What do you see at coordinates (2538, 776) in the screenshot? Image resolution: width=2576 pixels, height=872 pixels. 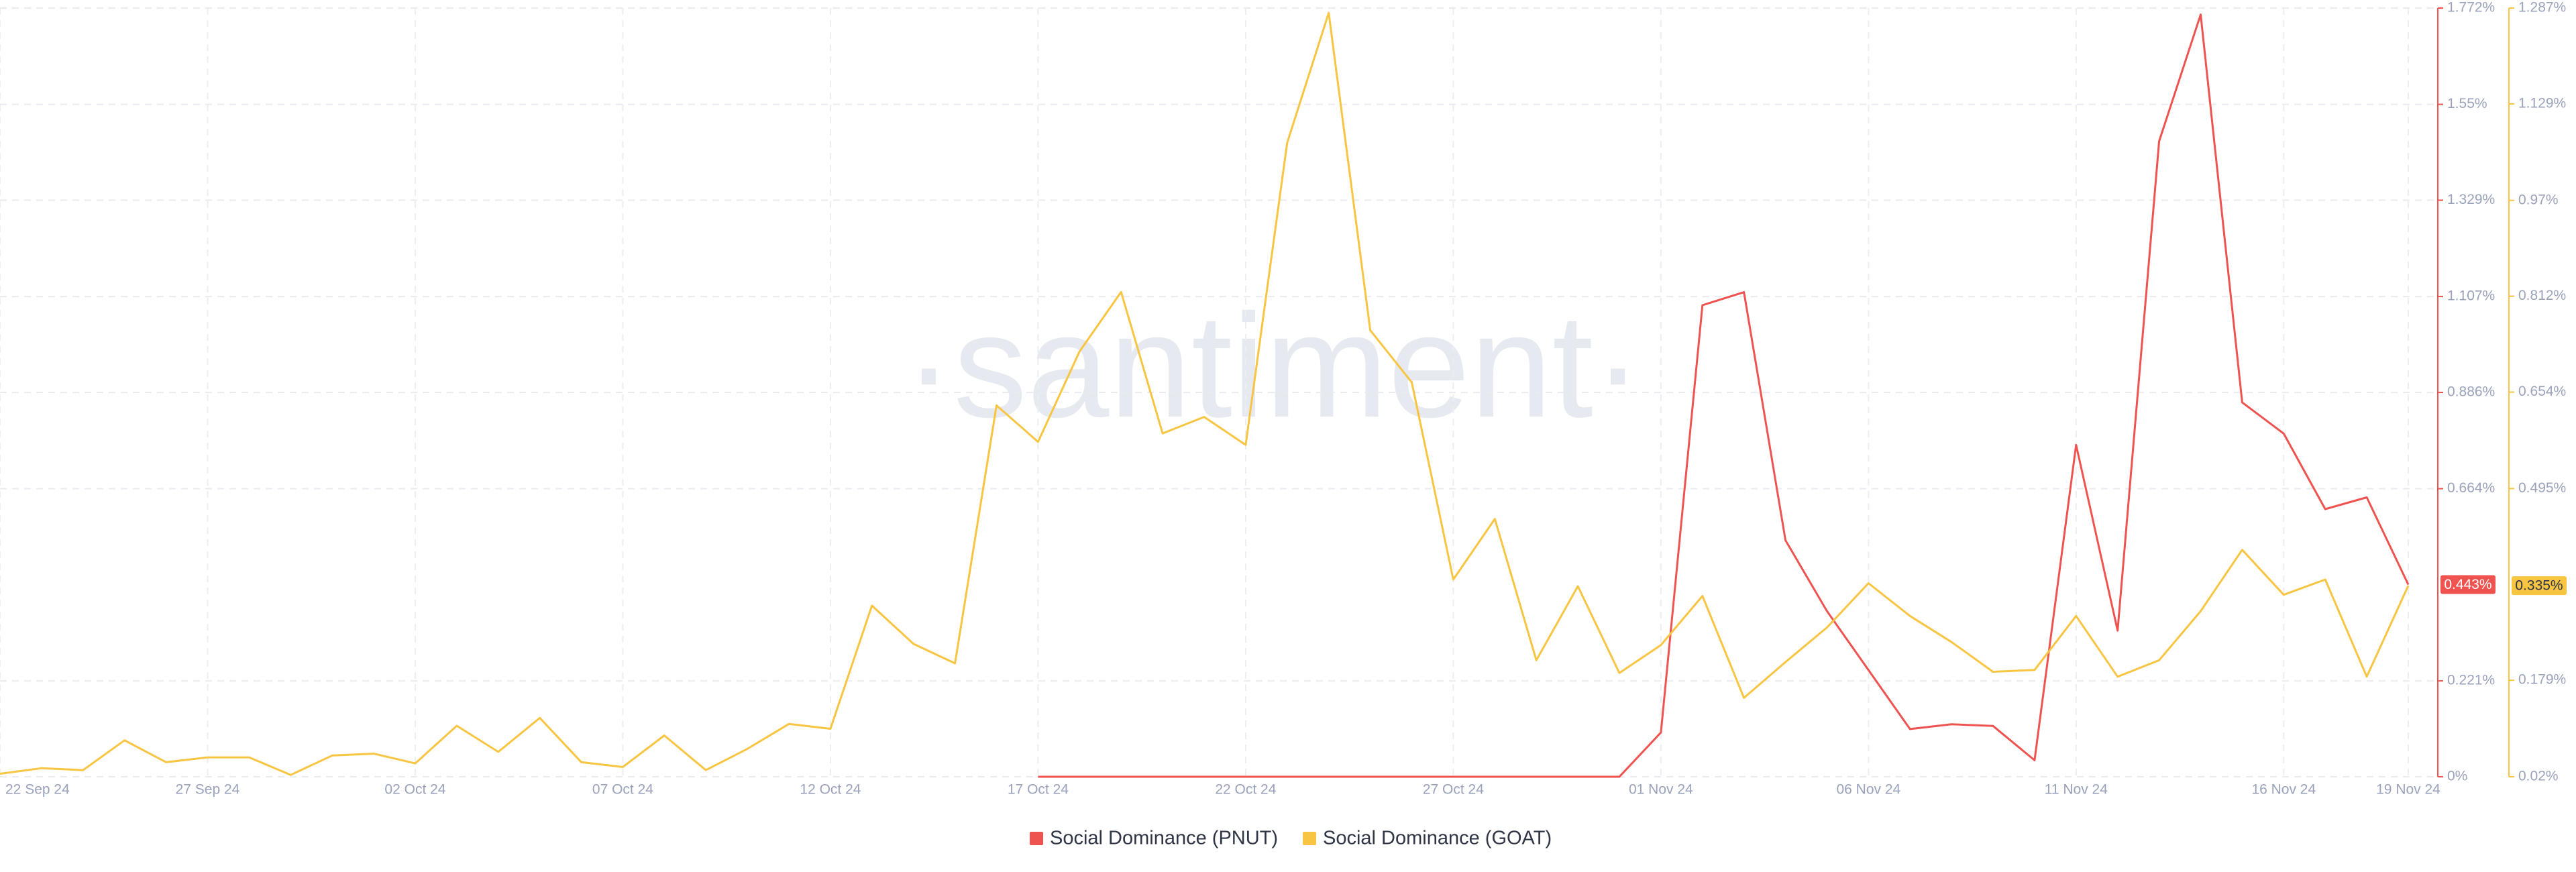 I see `y2-tick-label: 0.02%` at bounding box center [2538, 776].